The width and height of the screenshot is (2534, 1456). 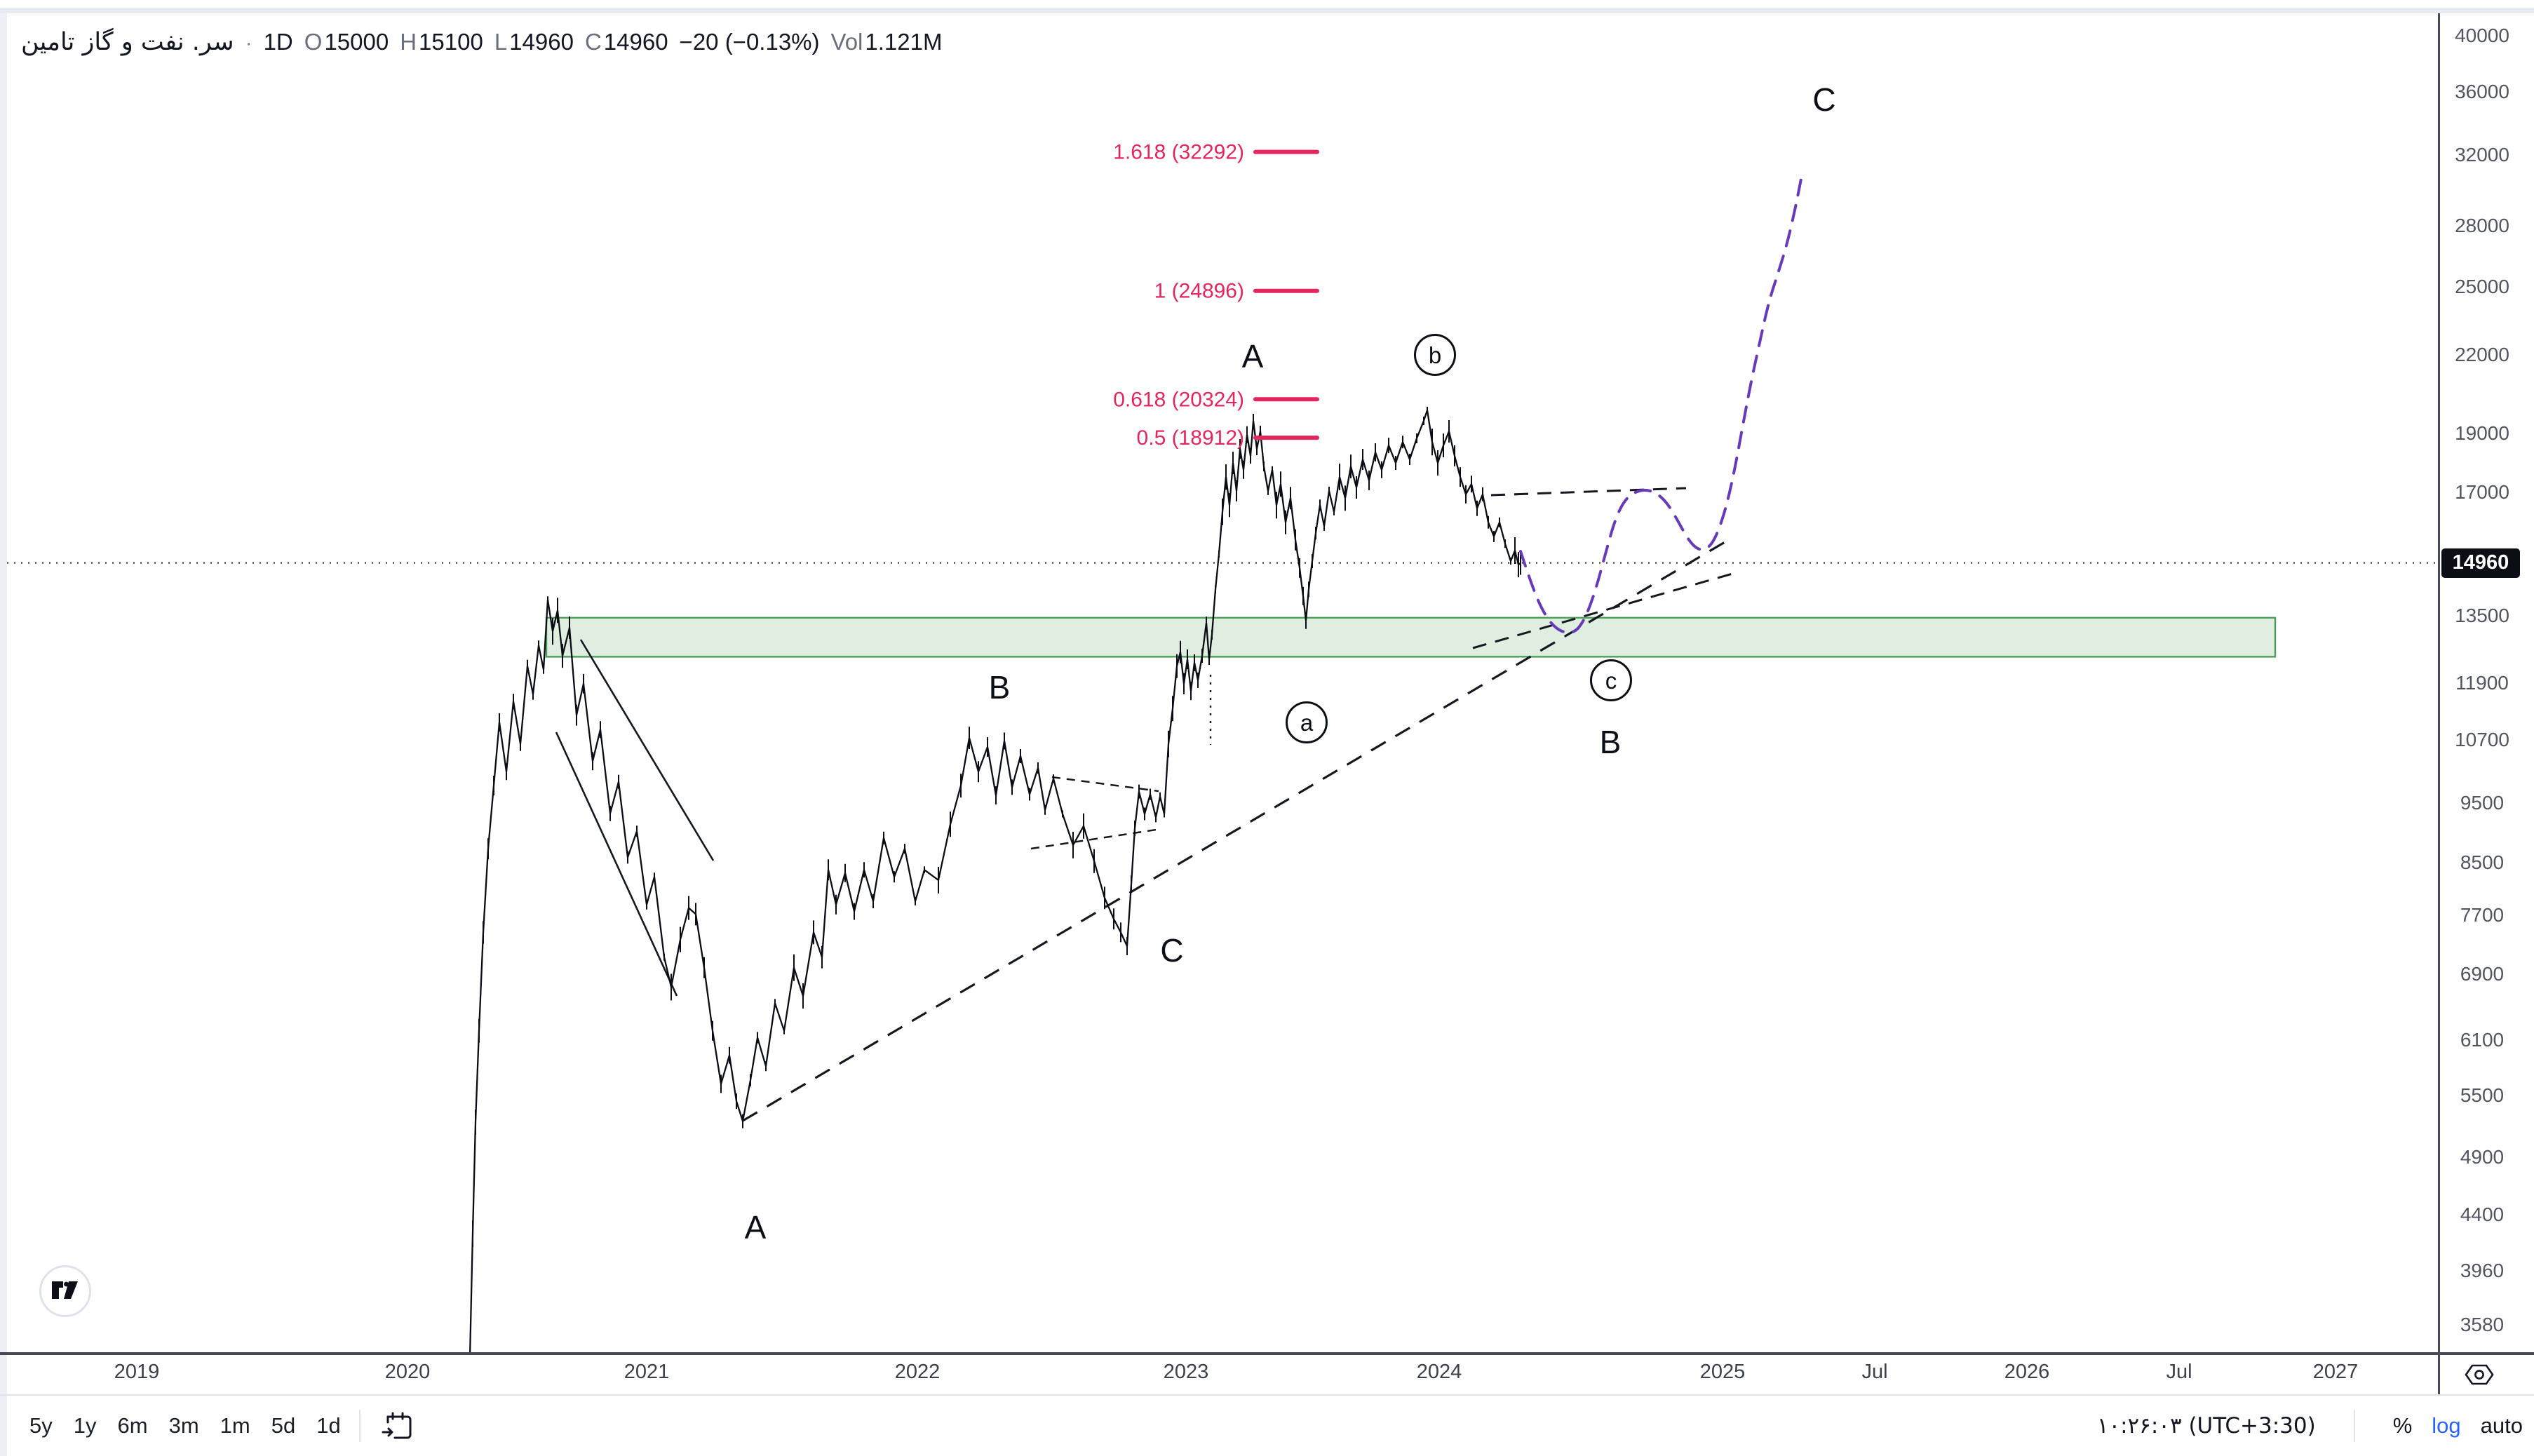 I want to click on price-tick-label: 6100, so click(x=2483, y=1039).